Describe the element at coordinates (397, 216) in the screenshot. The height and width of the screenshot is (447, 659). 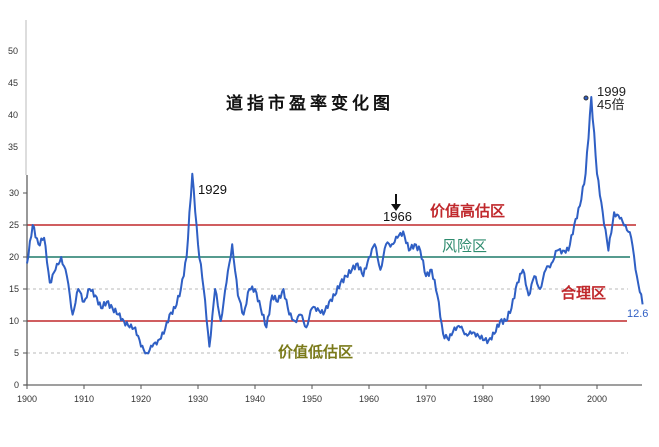
I see `annotation-1966: 1966` at that location.